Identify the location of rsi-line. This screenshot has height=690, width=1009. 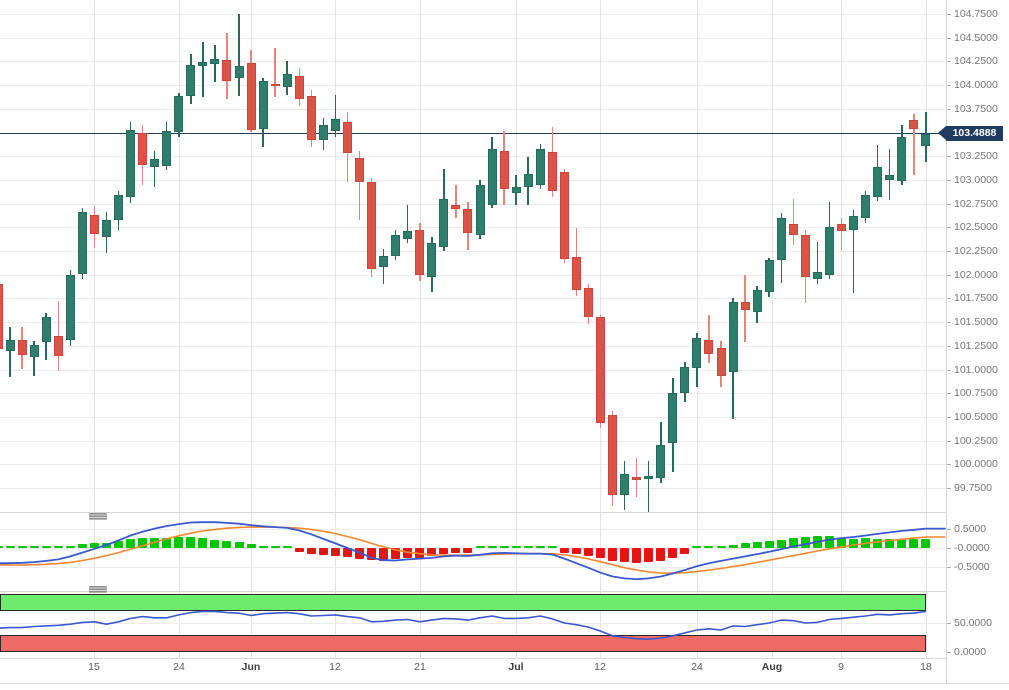
(463, 625).